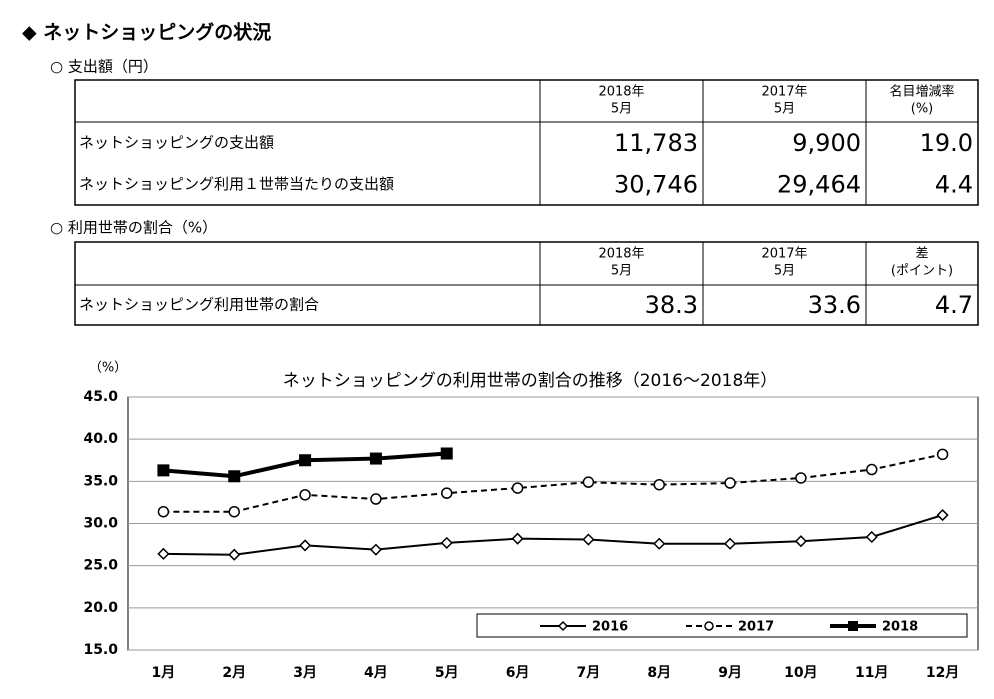 This screenshot has height=699, width=994. What do you see at coordinates (756, 627) in the screenshot?
I see `legend-label: 2017` at bounding box center [756, 627].